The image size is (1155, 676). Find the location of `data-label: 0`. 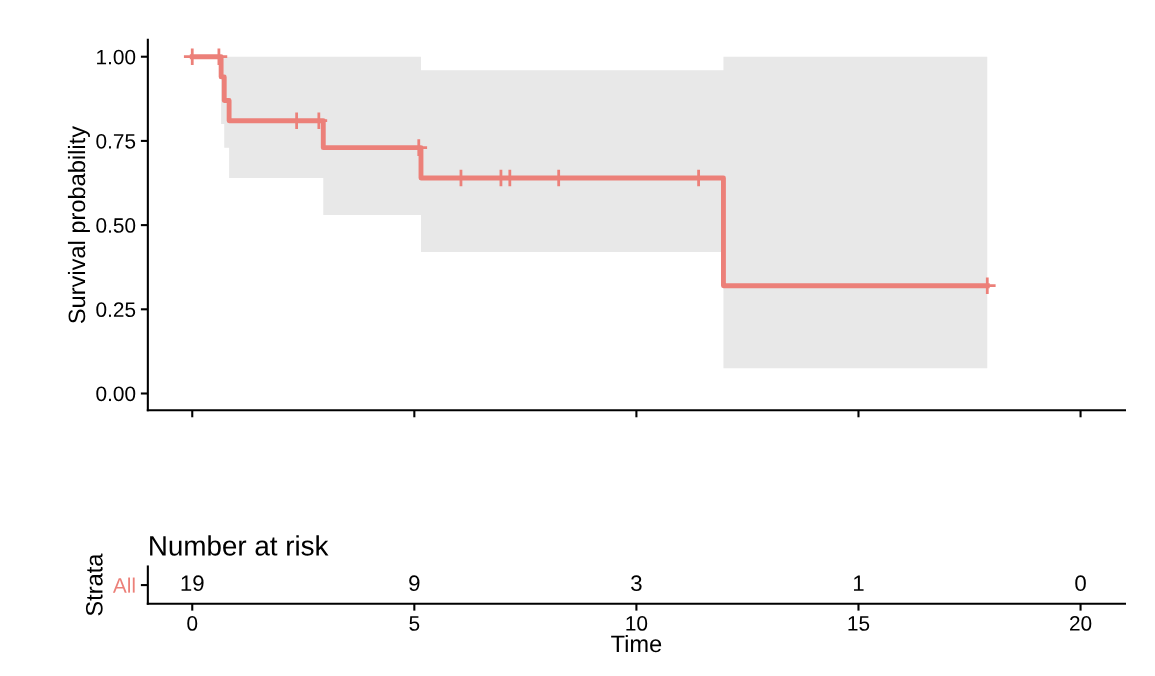

data-label: 0 is located at coordinates (1080, 583).